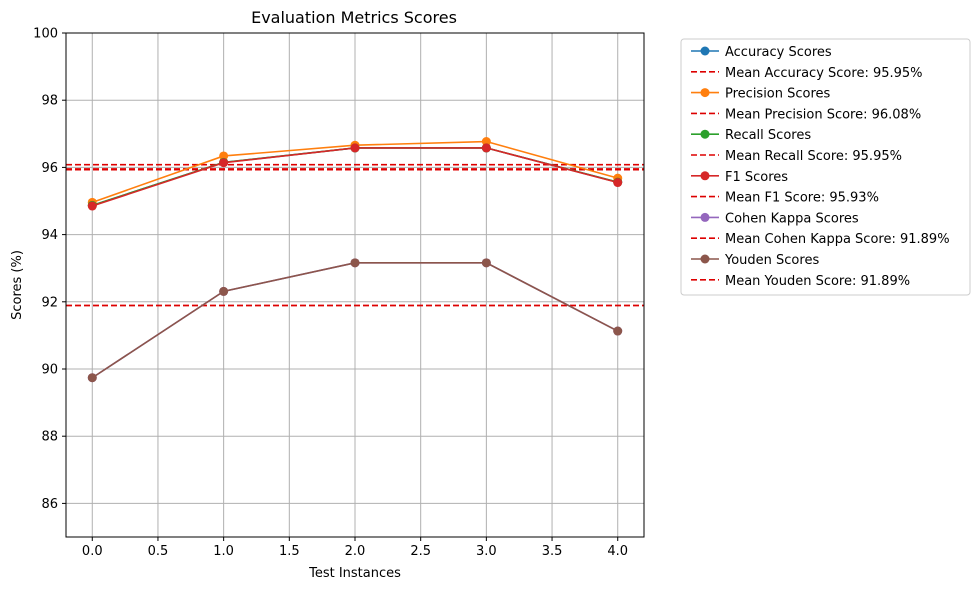 The width and height of the screenshot is (980, 590). Describe the element at coordinates (92, 551) in the screenshot. I see `x-tick-label: 0.0` at that location.